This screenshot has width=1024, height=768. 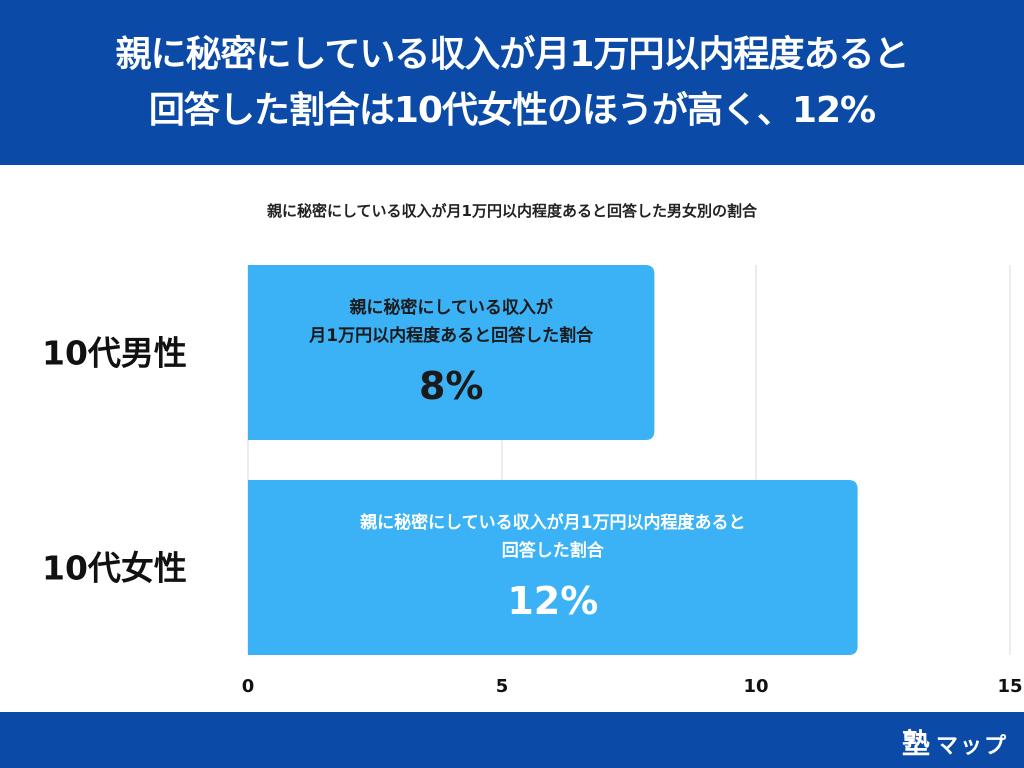 What do you see at coordinates (755, 686) in the screenshot?
I see `x-tick-label: 10` at bounding box center [755, 686].